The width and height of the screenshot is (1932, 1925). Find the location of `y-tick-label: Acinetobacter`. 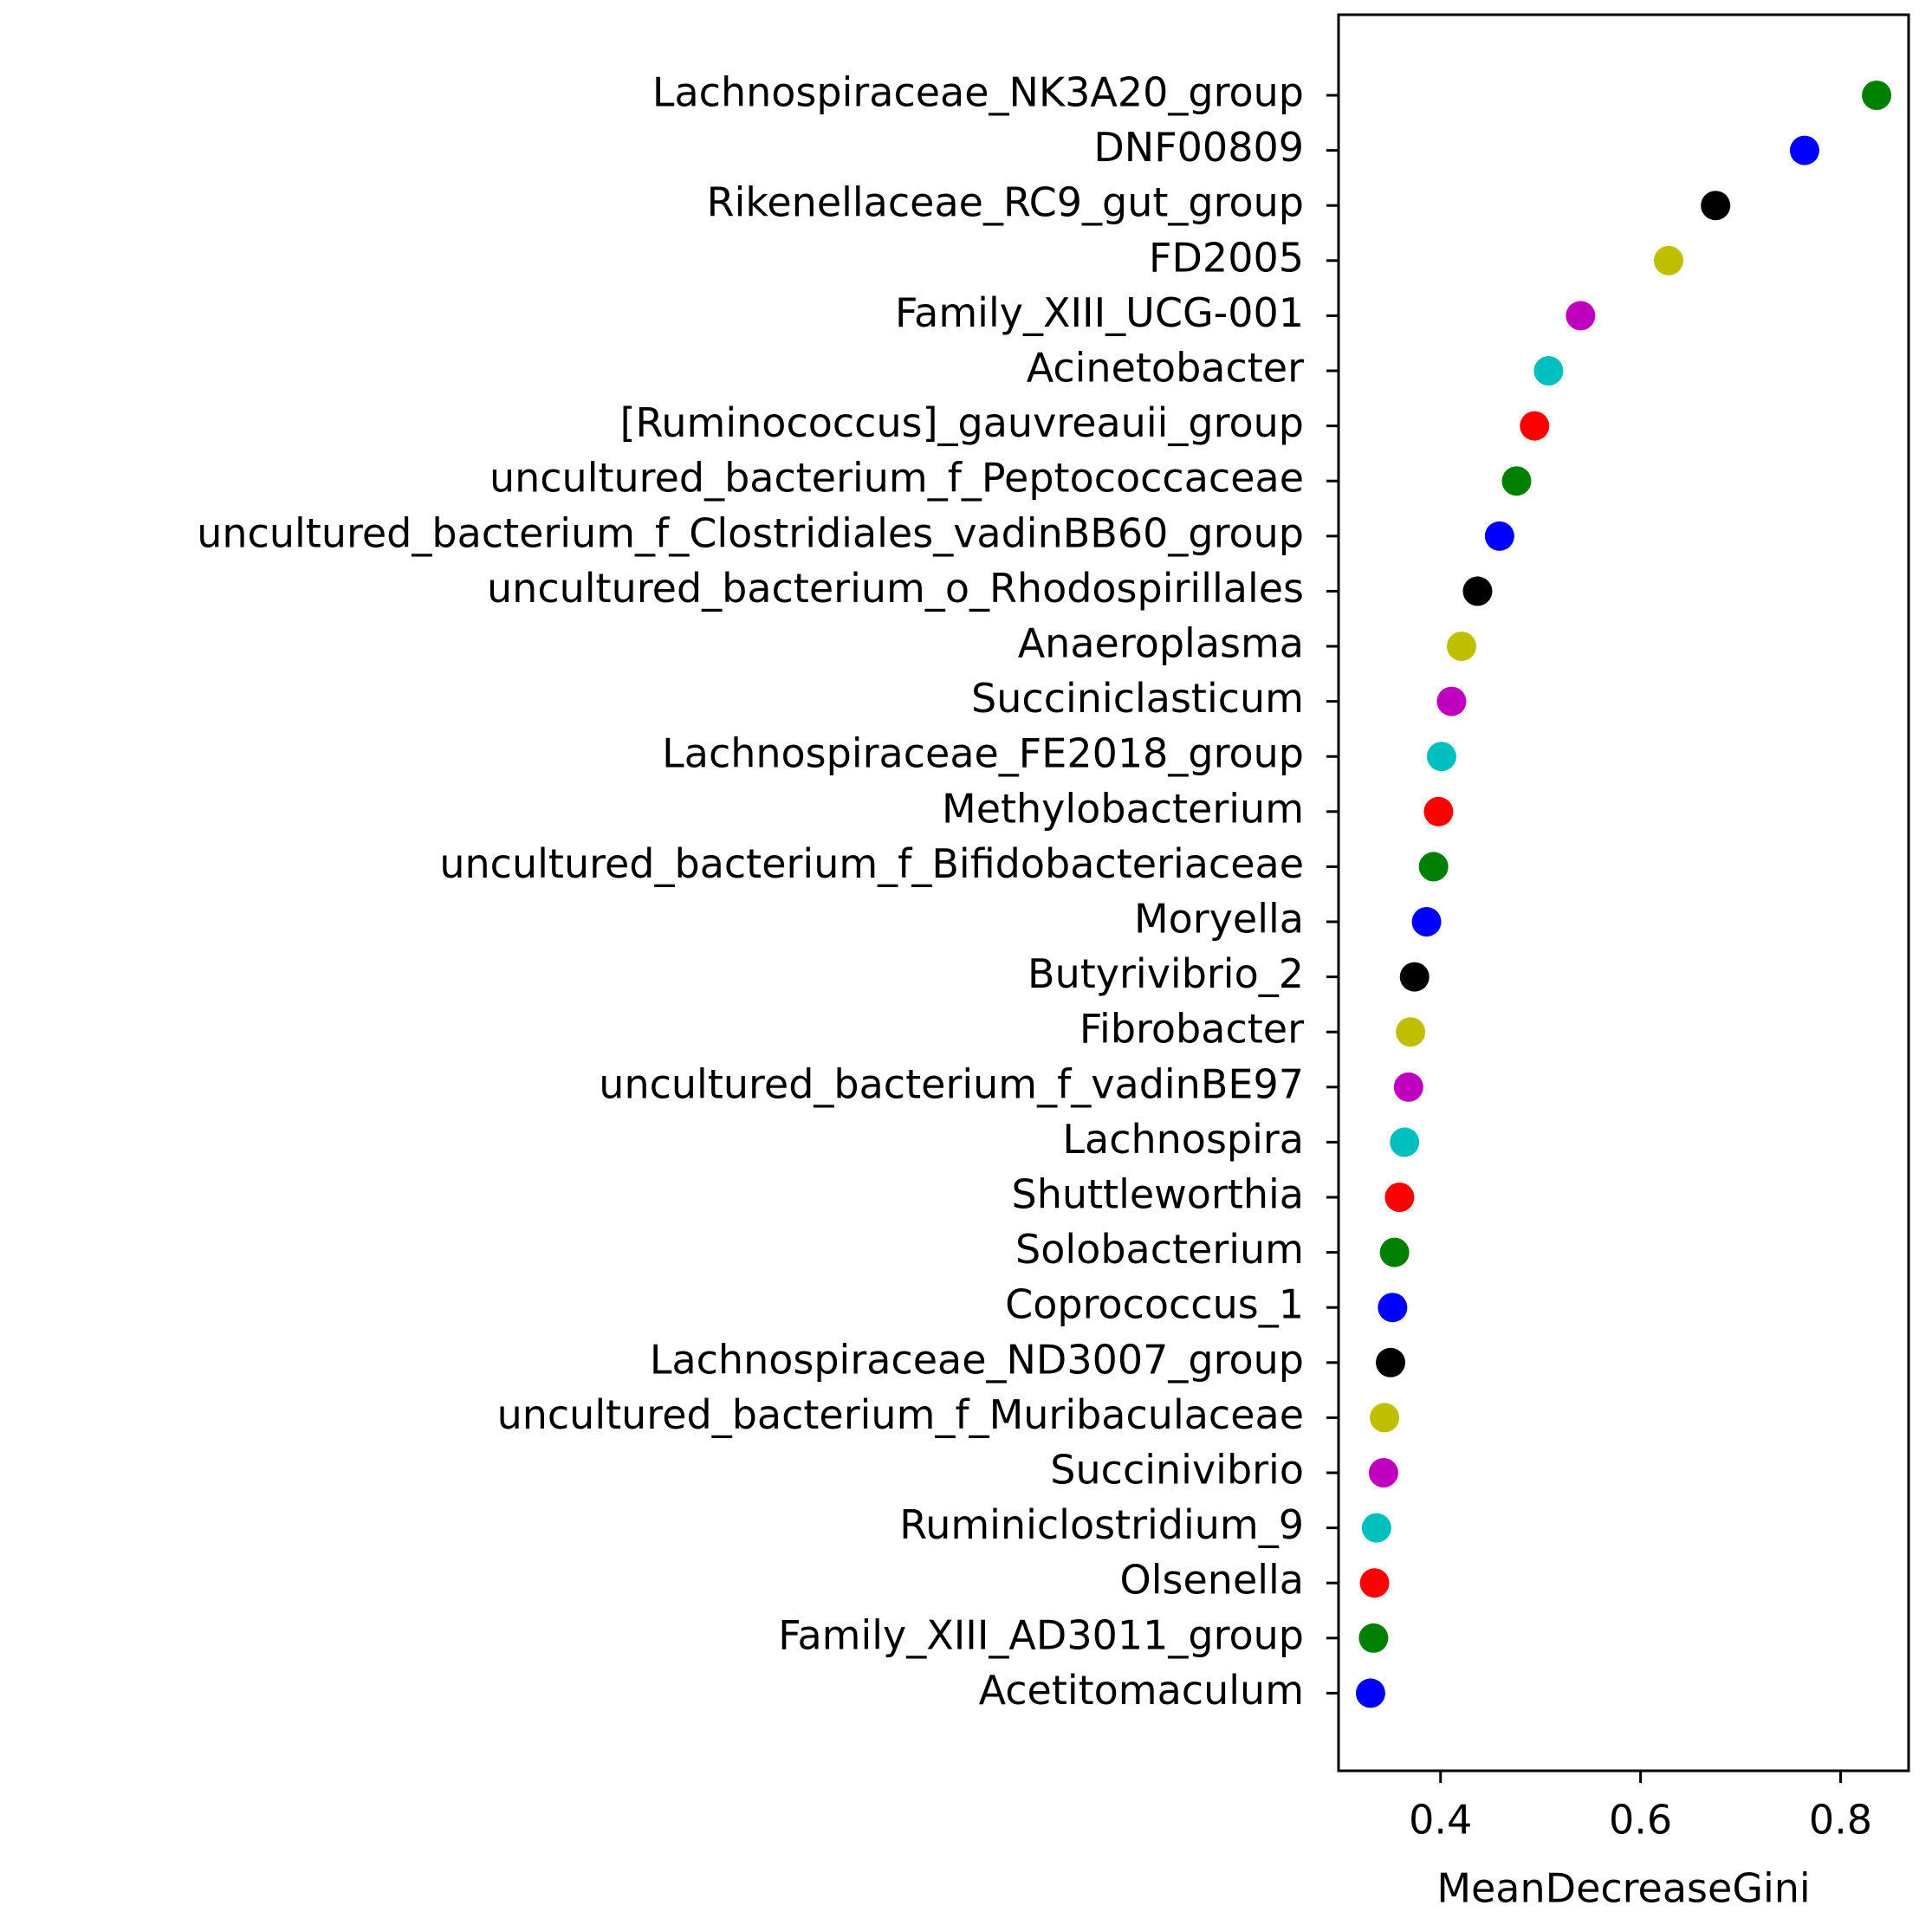

y-tick-label: Acinetobacter is located at coordinates (1165, 369).